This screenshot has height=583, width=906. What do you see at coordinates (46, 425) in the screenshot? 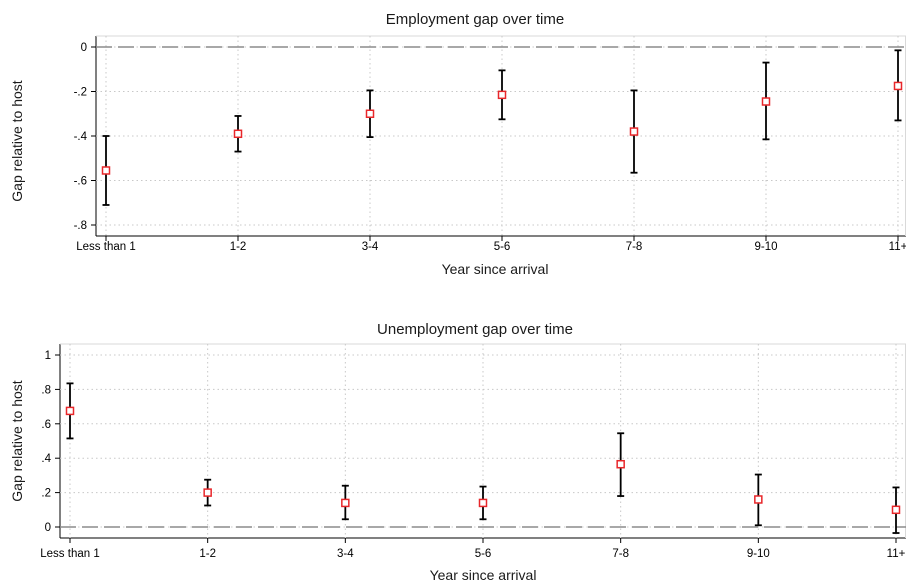
I see `y-tick-label: .6` at bounding box center [46, 425].